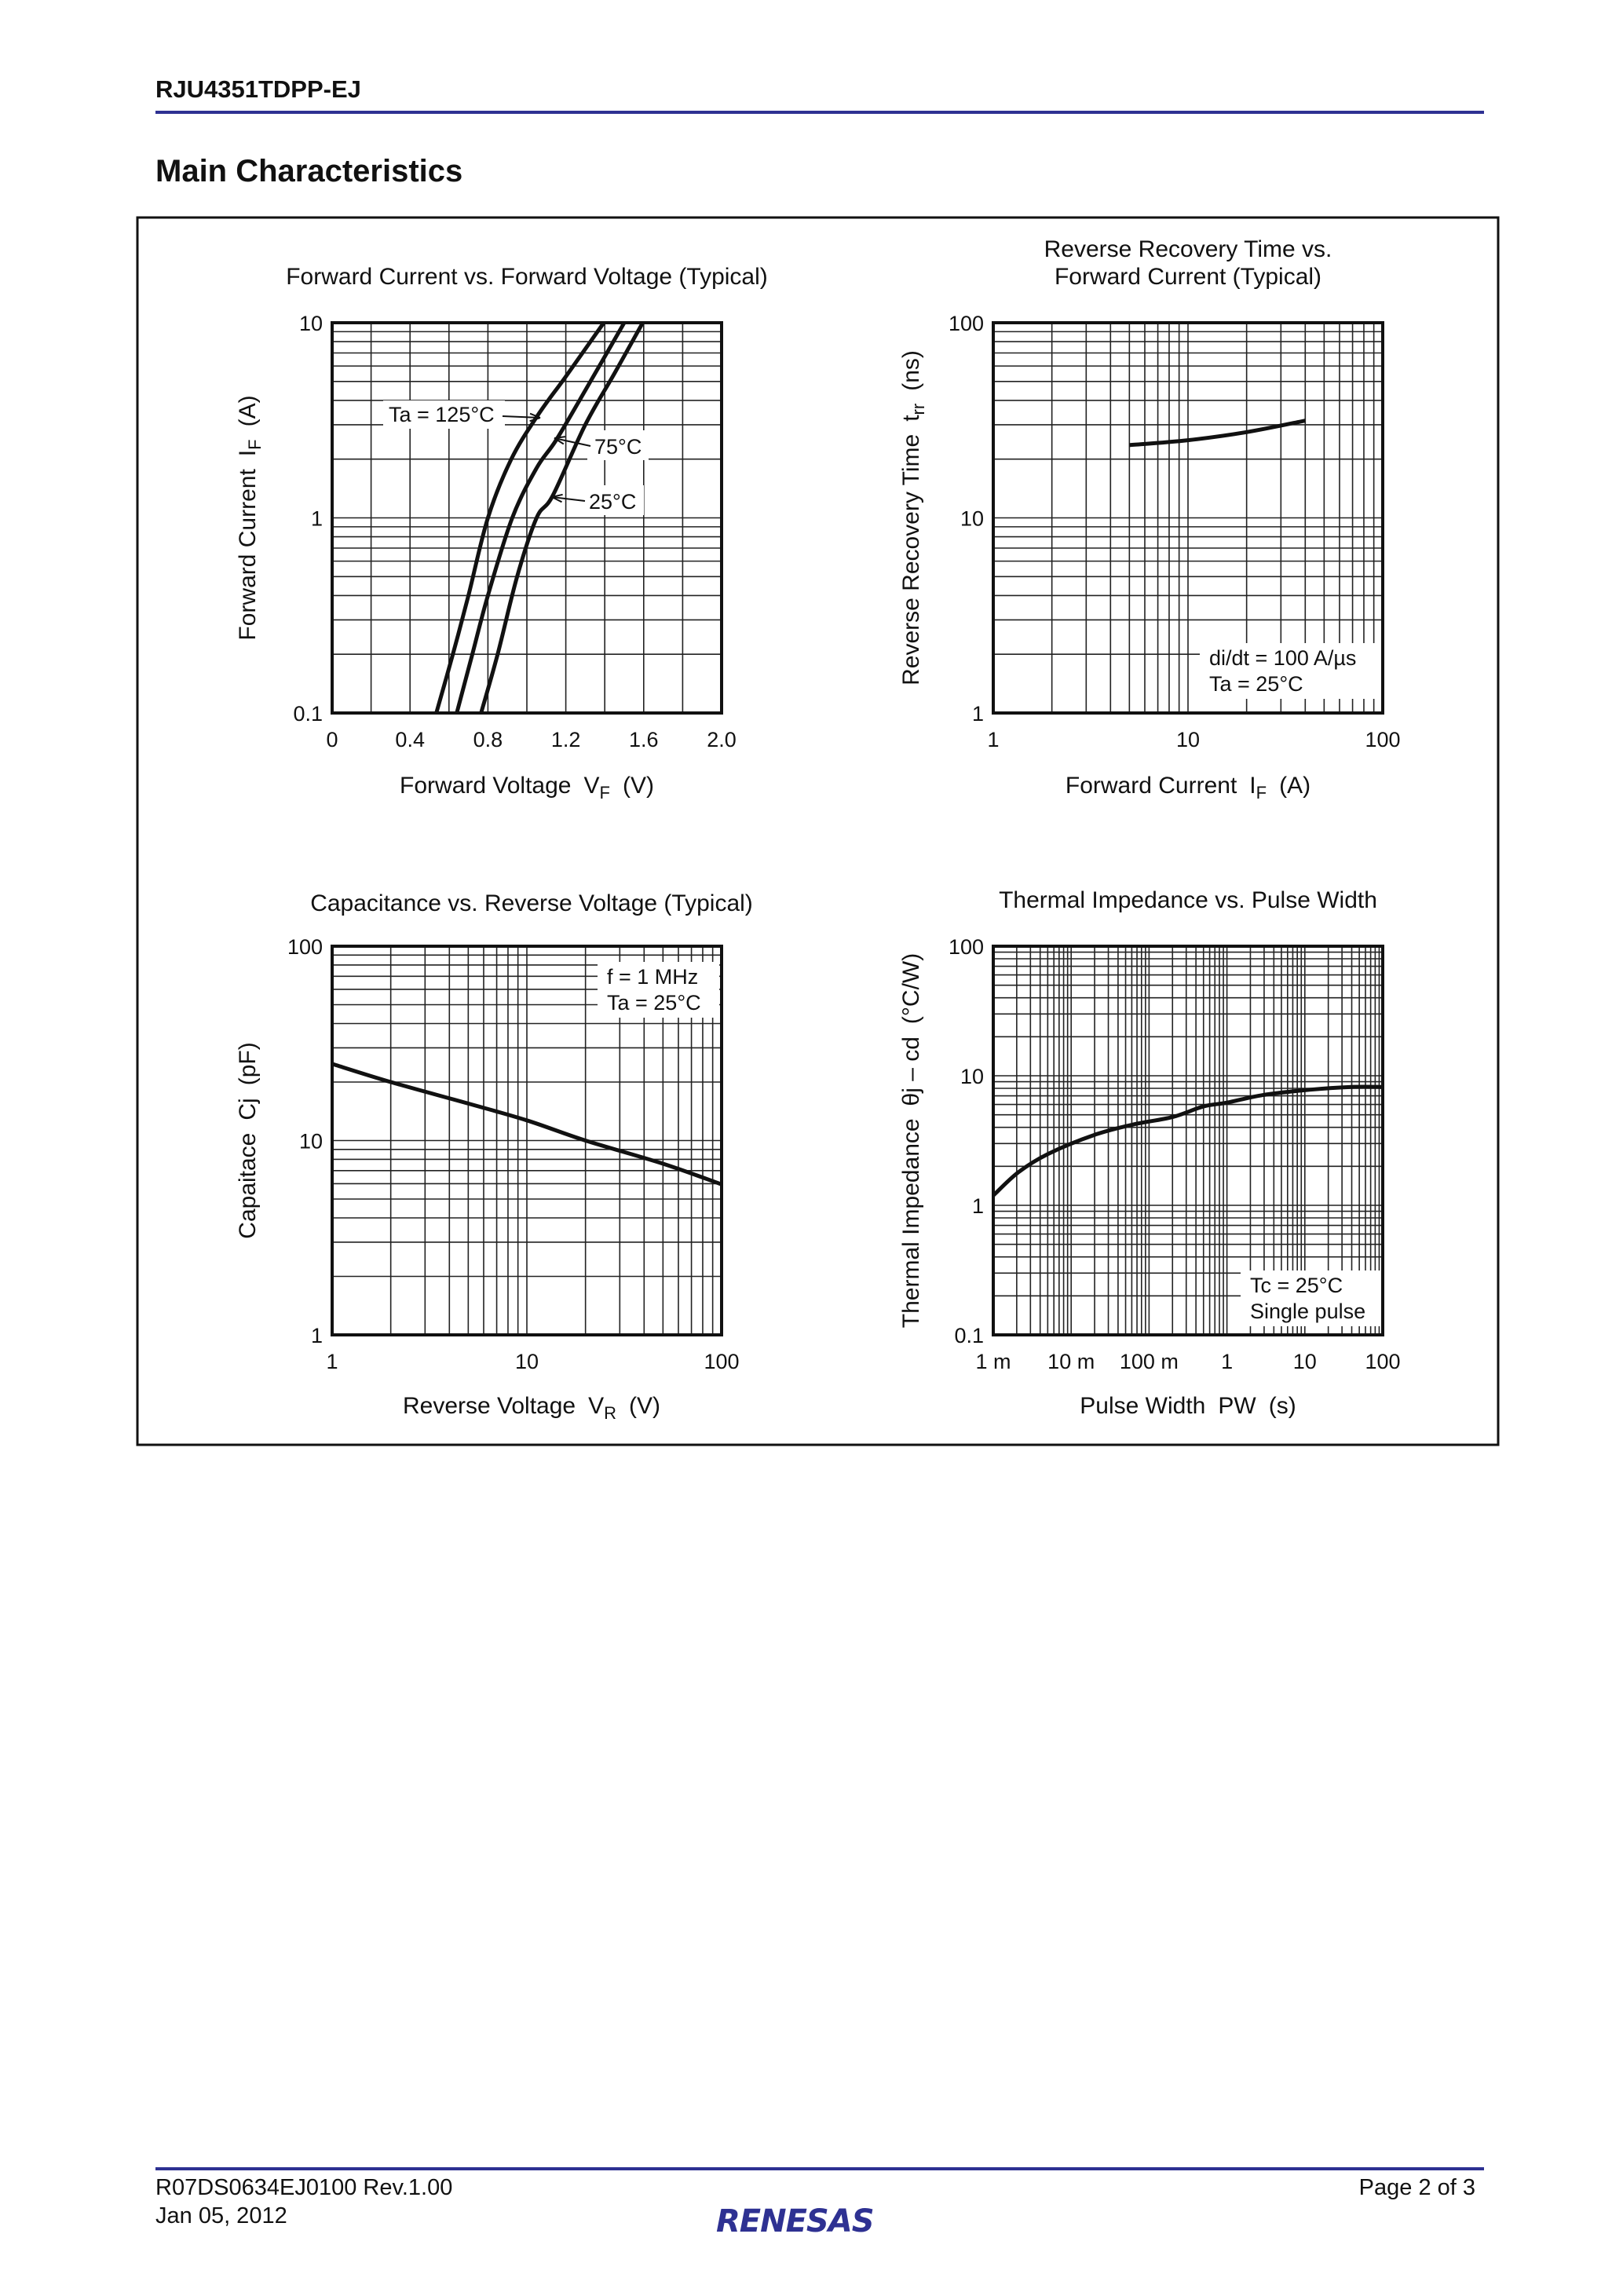  Describe the element at coordinates (248, 453) in the screenshot. I see `ylabel-symbol: I` at that location.